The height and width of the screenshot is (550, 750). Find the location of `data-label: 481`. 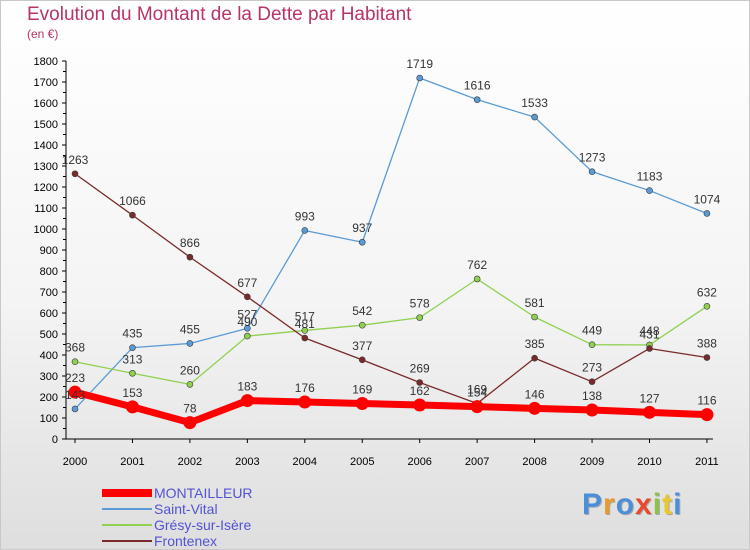

data-label: 481 is located at coordinates (305, 324).